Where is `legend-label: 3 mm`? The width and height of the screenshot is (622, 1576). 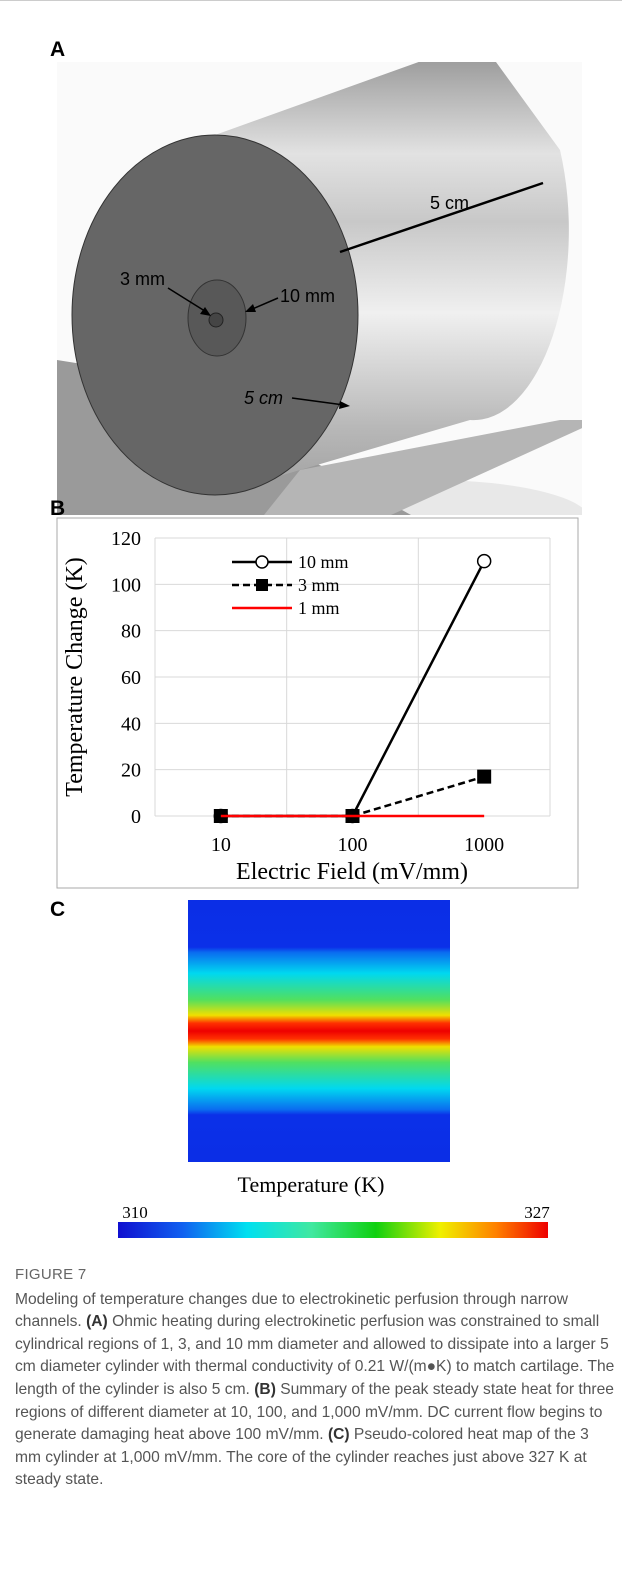
legend-label: 3 mm is located at coordinates (319, 585).